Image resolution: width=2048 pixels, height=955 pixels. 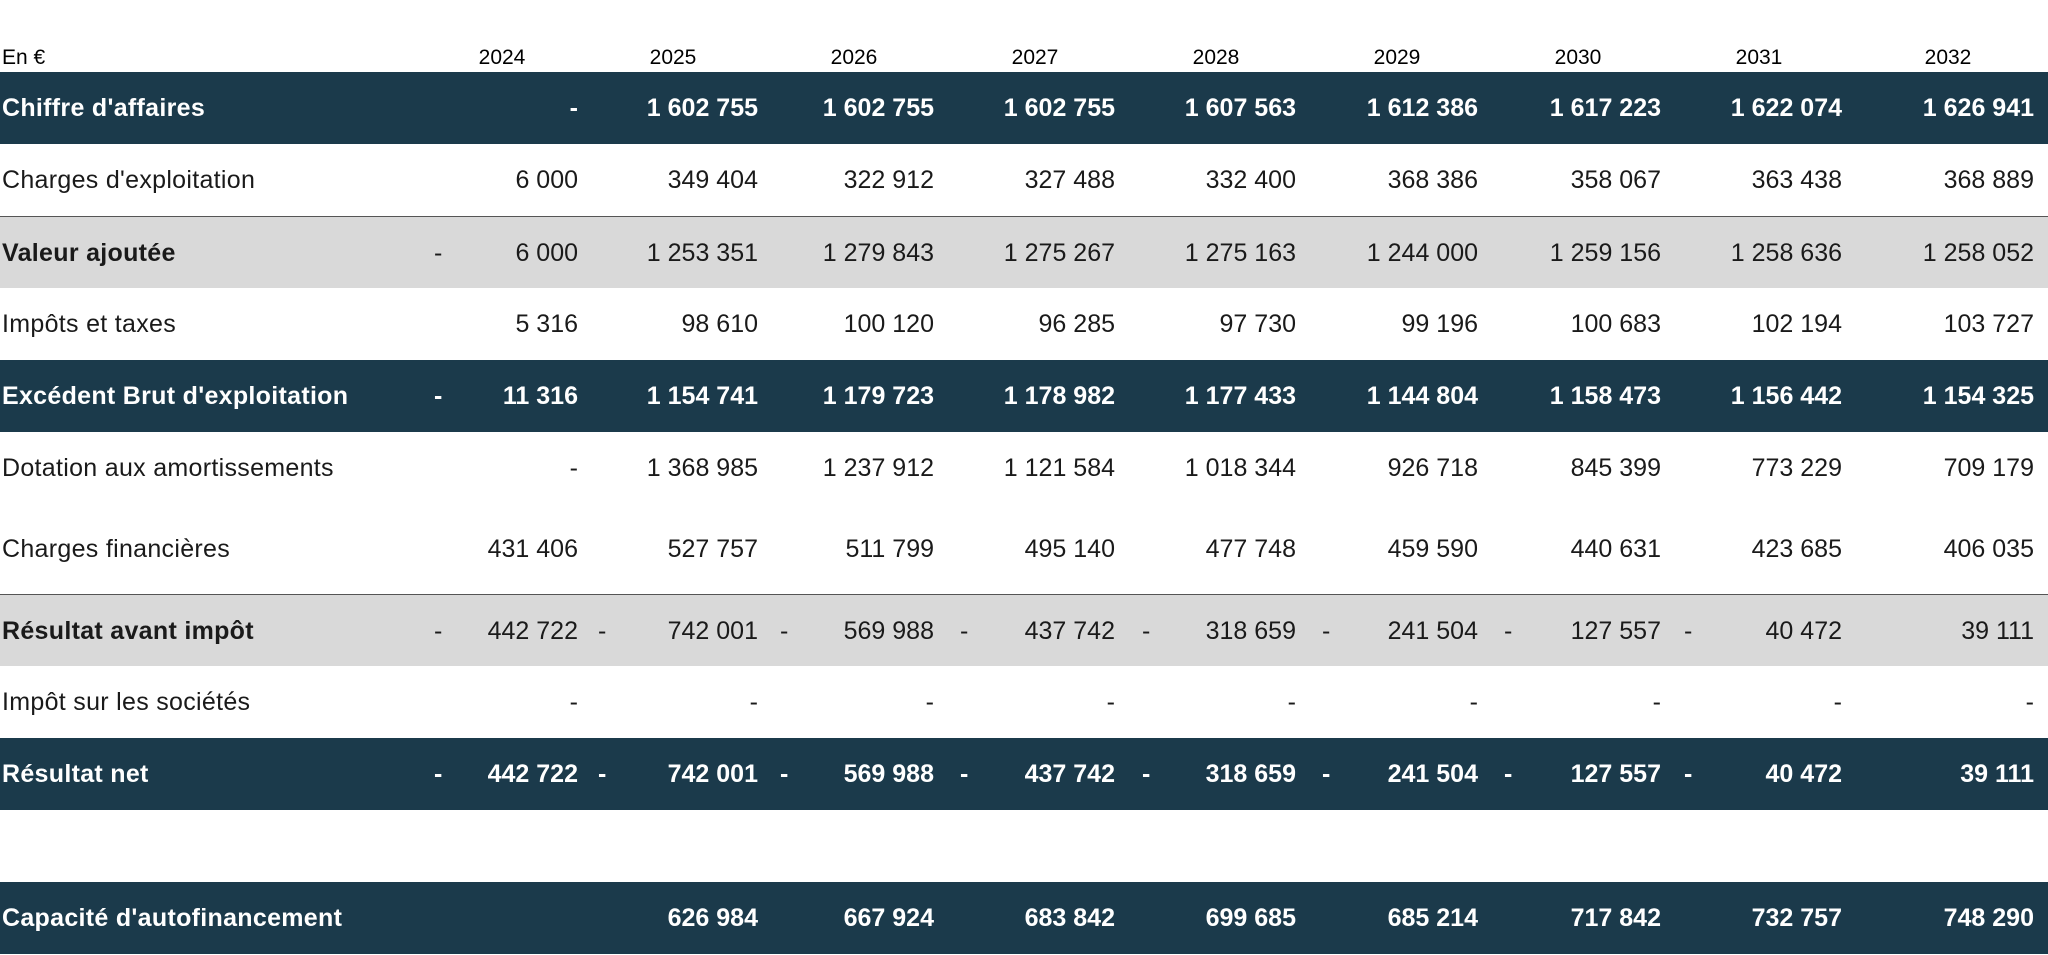 I want to click on value-cell-2028: 1 607 563, so click(x=1240, y=107).